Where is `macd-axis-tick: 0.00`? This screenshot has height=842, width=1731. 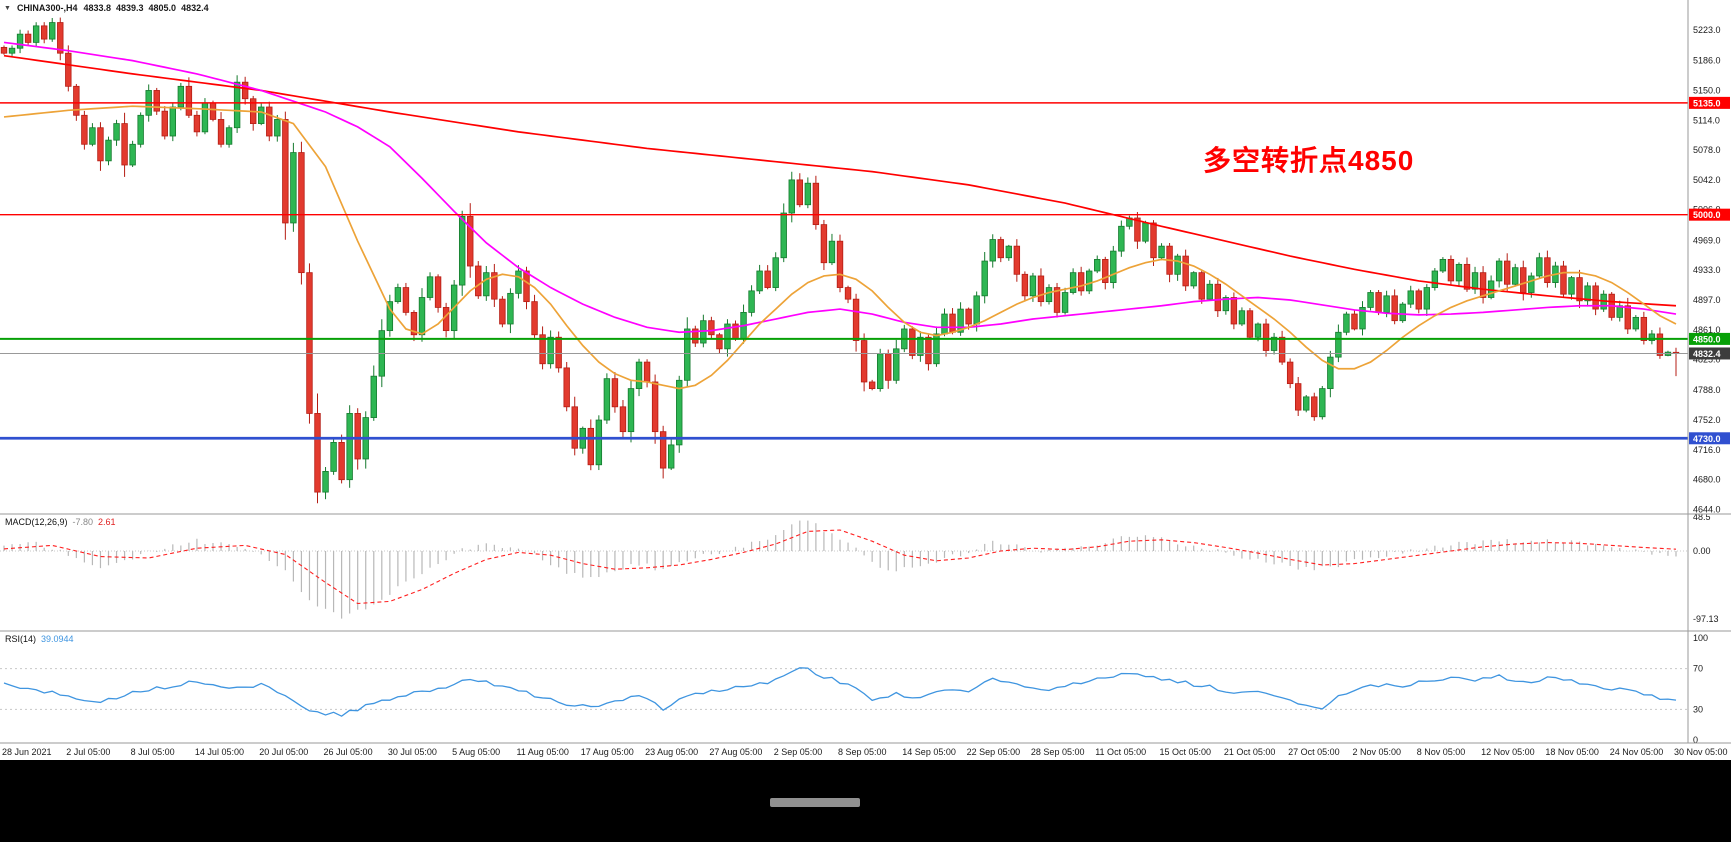 macd-axis-tick: 0.00 is located at coordinates (1702, 551).